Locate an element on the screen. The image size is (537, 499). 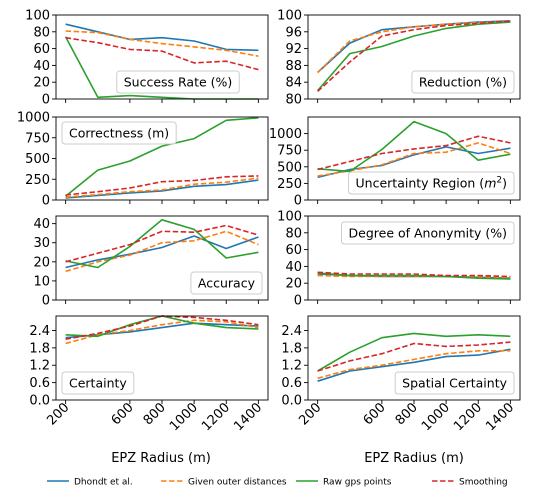
panel-title: Uncertainty Region (m2) is located at coordinates (431, 183).